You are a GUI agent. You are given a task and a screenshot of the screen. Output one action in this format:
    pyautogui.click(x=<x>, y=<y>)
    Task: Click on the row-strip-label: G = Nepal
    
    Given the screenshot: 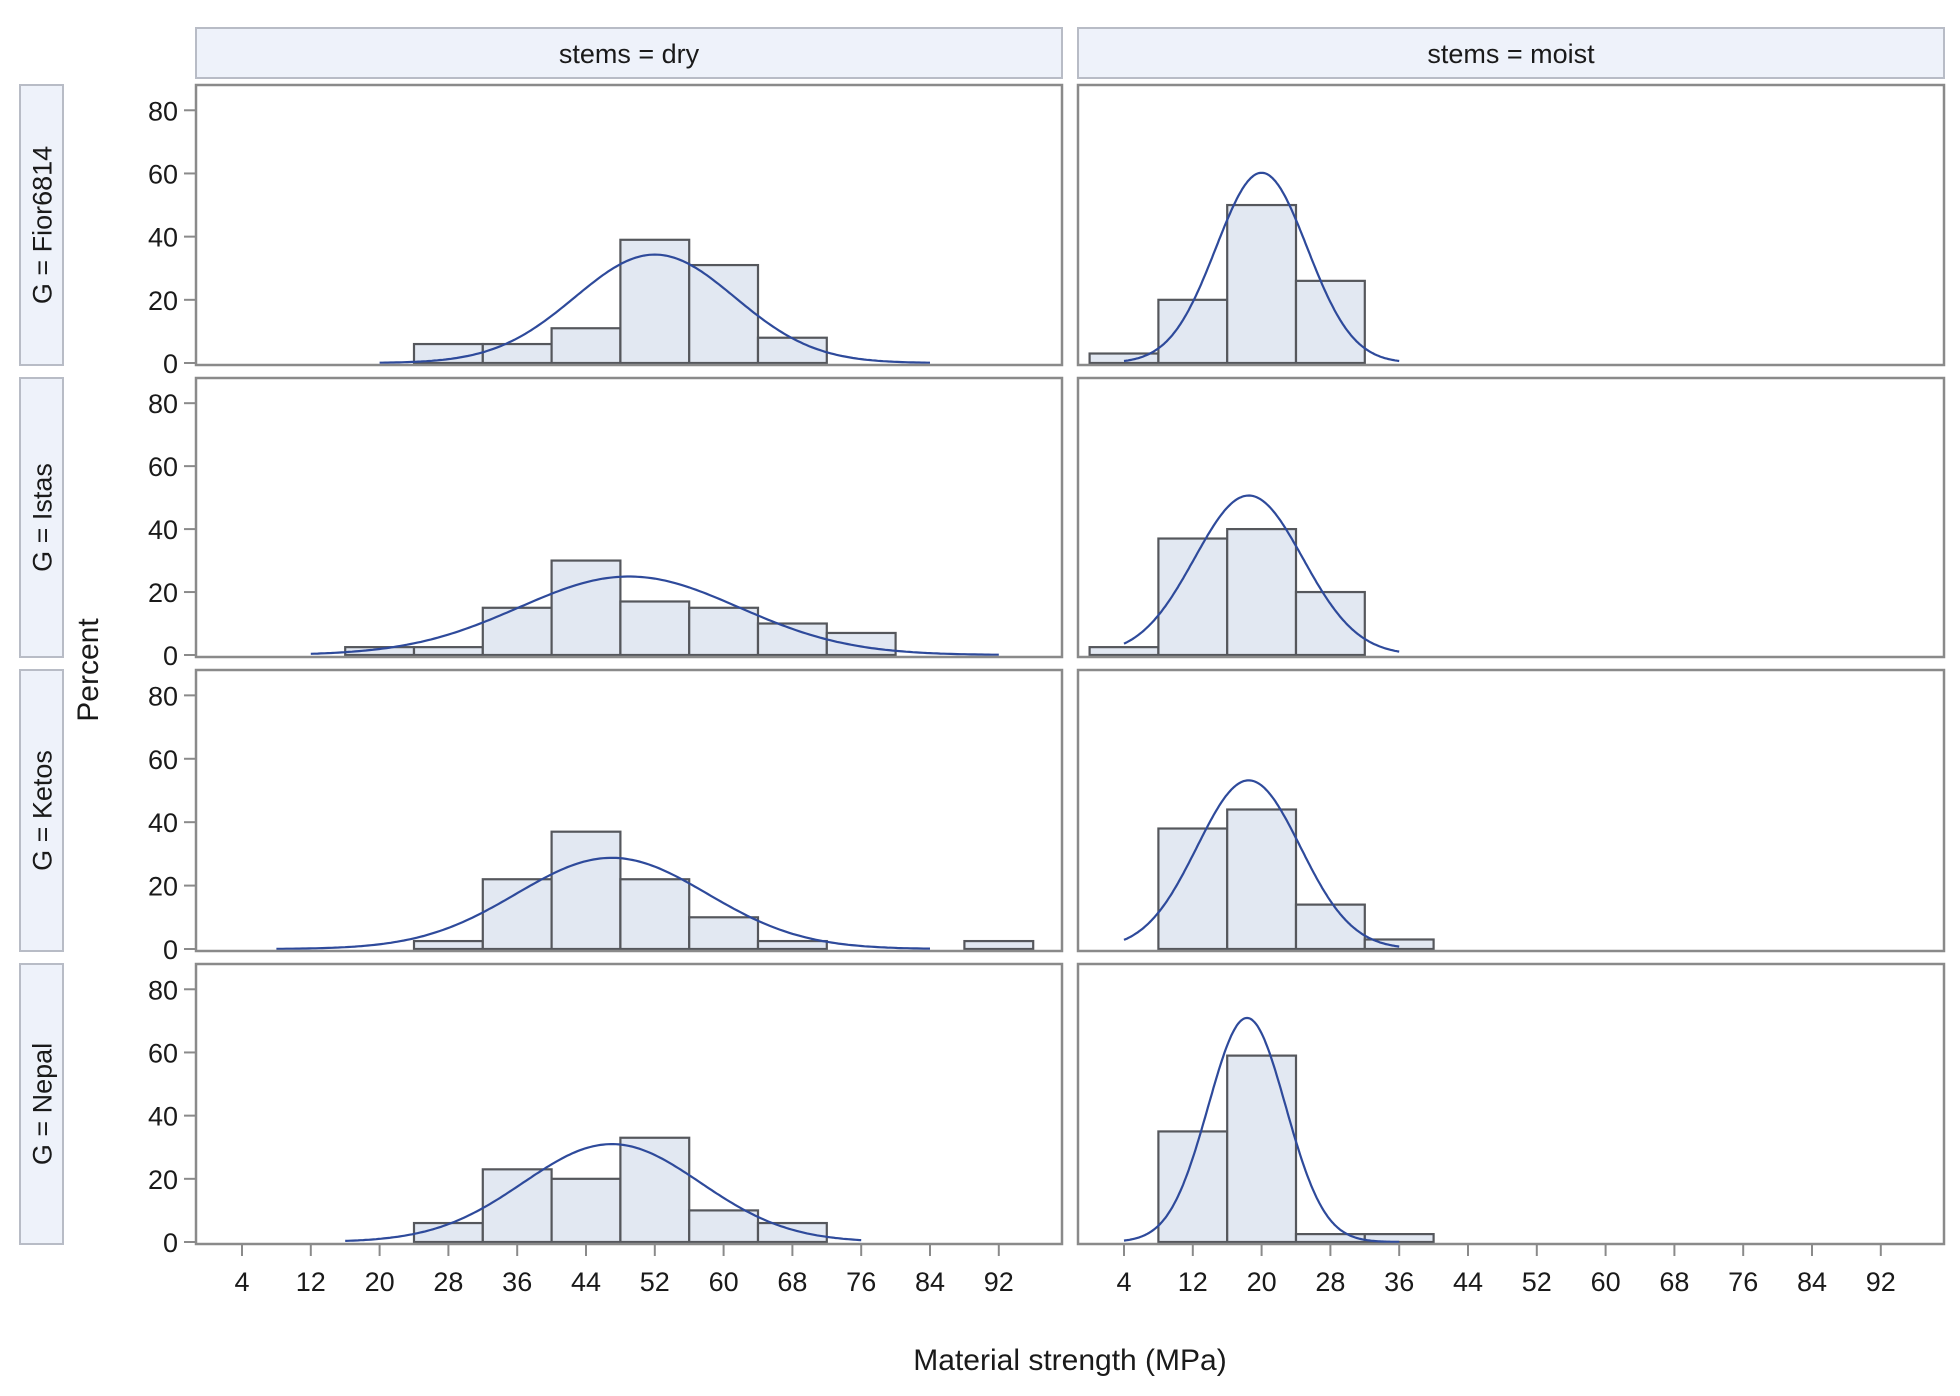 What is the action you would take?
    pyautogui.click(x=43, y=1104)
    